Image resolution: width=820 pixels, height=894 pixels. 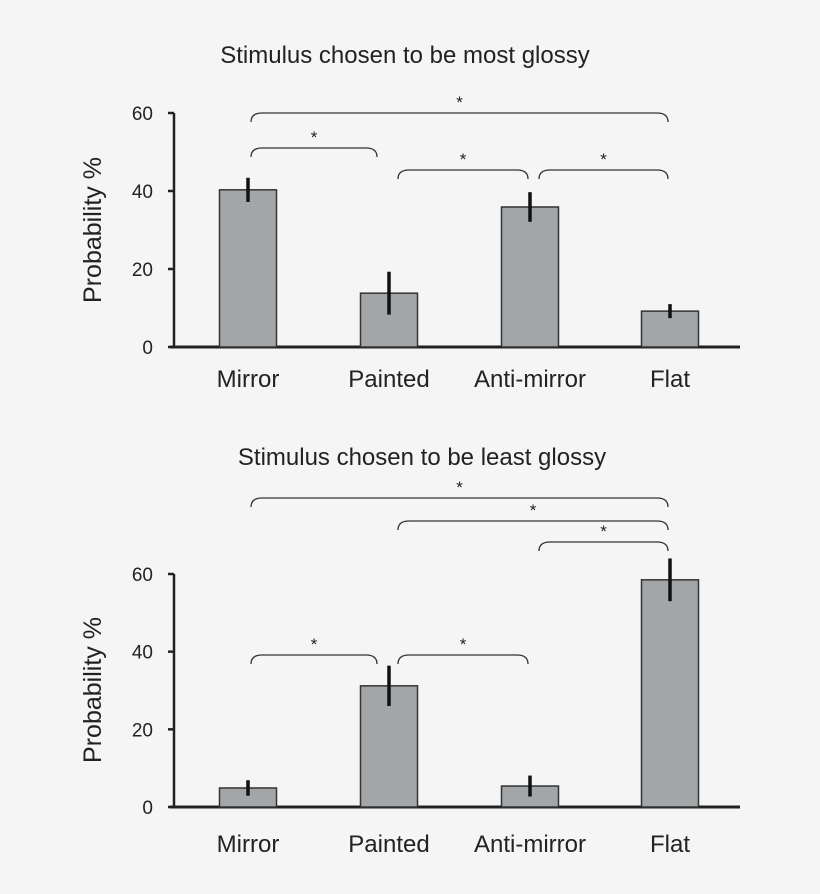 I want to click on chart-title: Stimulus chosen to be most glossy, so click(x=405, y=55).